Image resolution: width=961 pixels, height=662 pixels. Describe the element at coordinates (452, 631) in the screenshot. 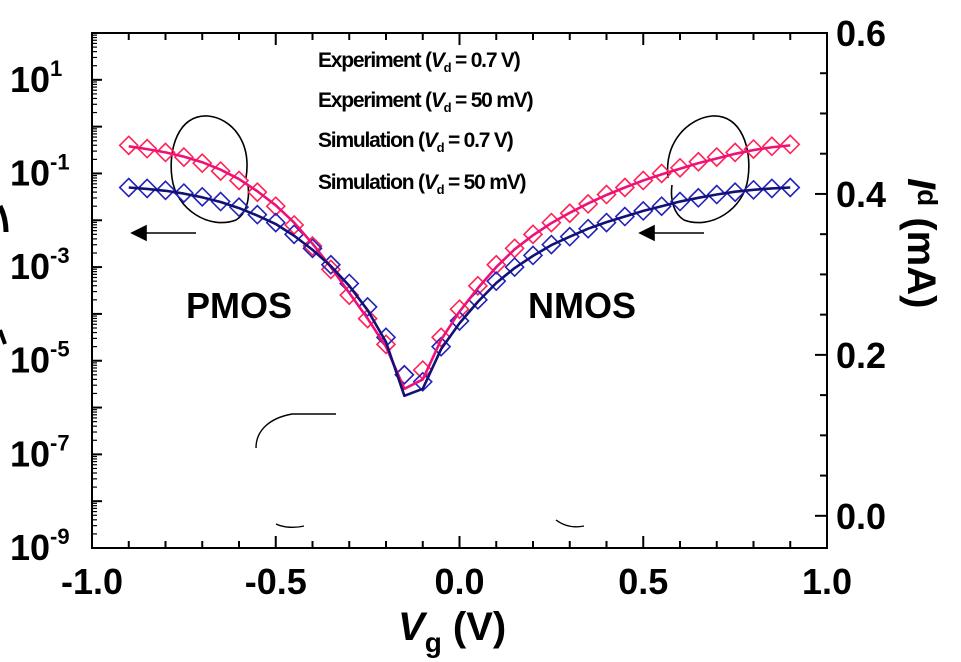

I see `x-axis-title: Vg (V)` at that location.